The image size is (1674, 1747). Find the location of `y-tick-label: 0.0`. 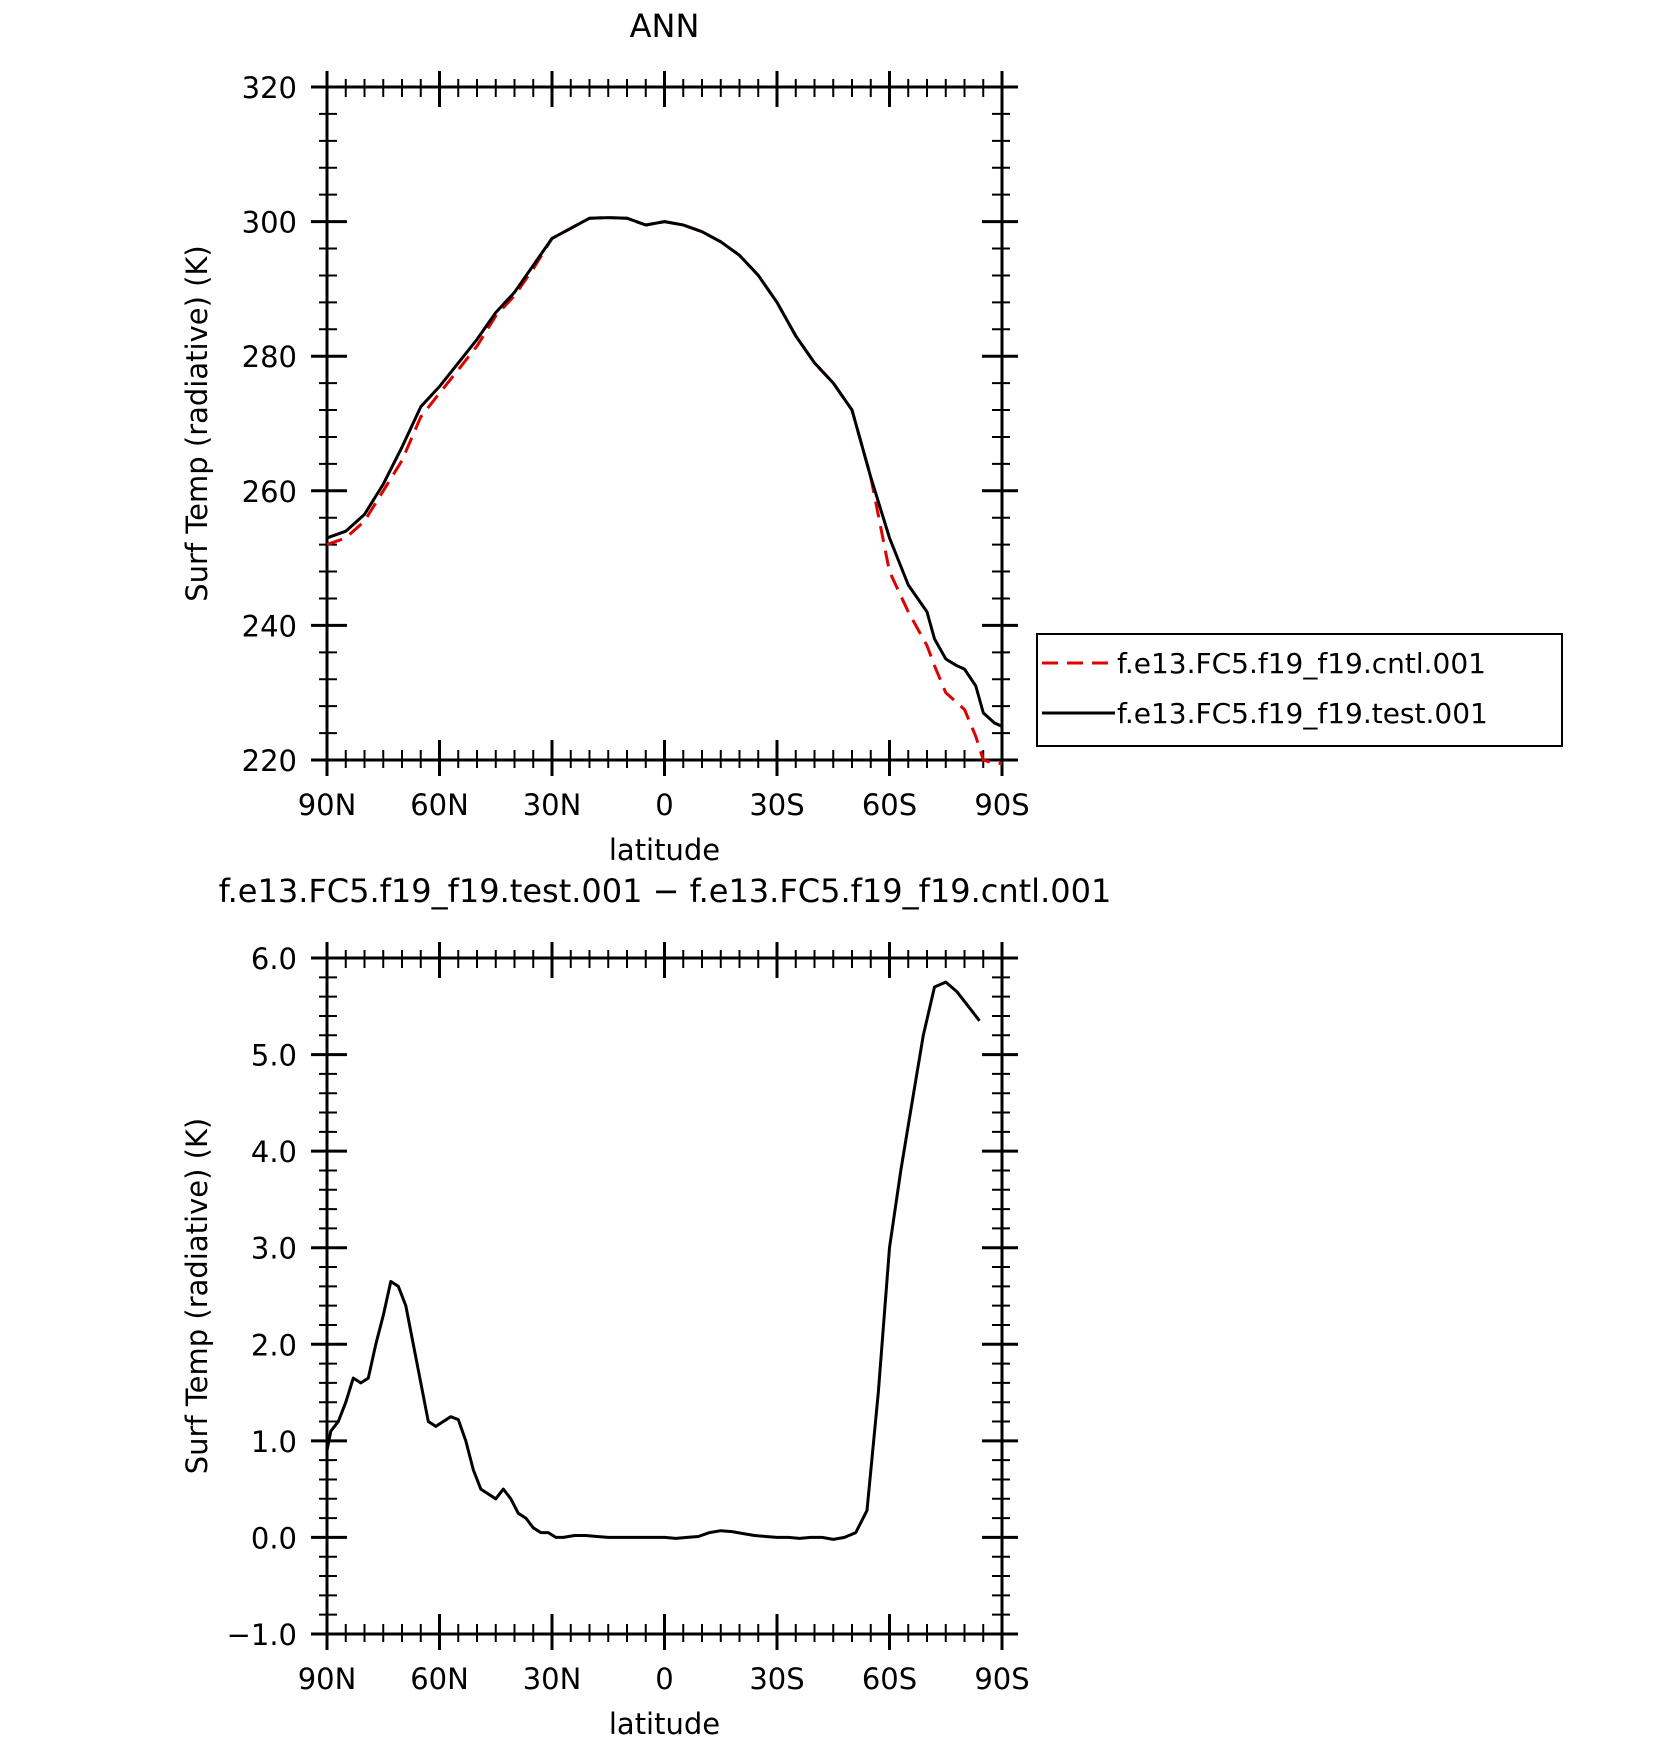

y-tick-label: 0.0 is located at coordinates (274, 1538).